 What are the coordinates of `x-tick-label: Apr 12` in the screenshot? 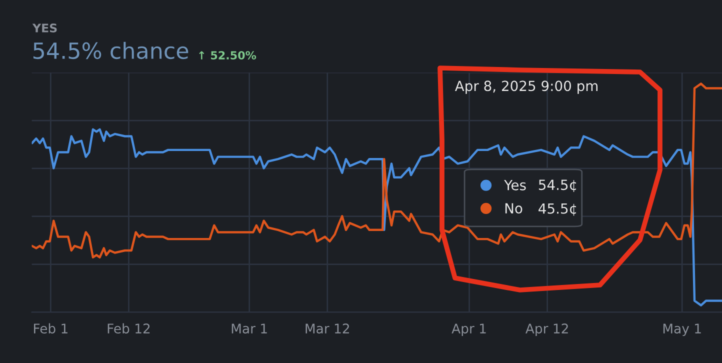 It's located at (546, 330).